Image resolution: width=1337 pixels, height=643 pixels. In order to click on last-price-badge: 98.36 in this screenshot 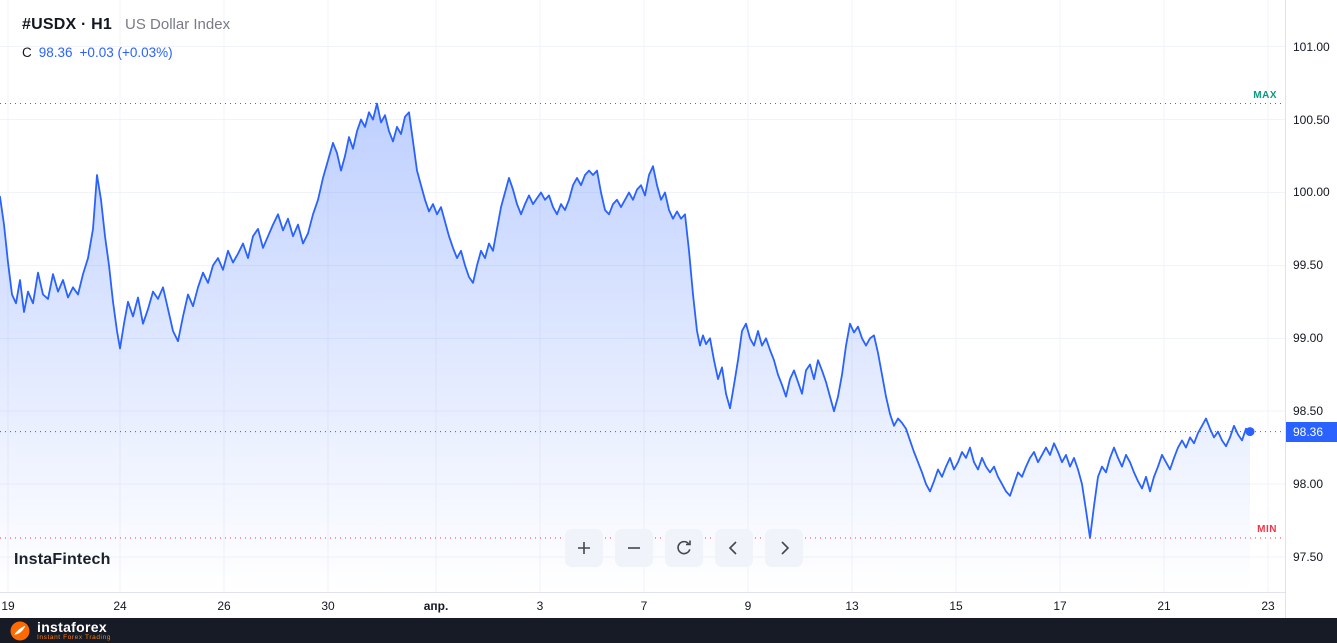, I will do `click(1311, 431)`.